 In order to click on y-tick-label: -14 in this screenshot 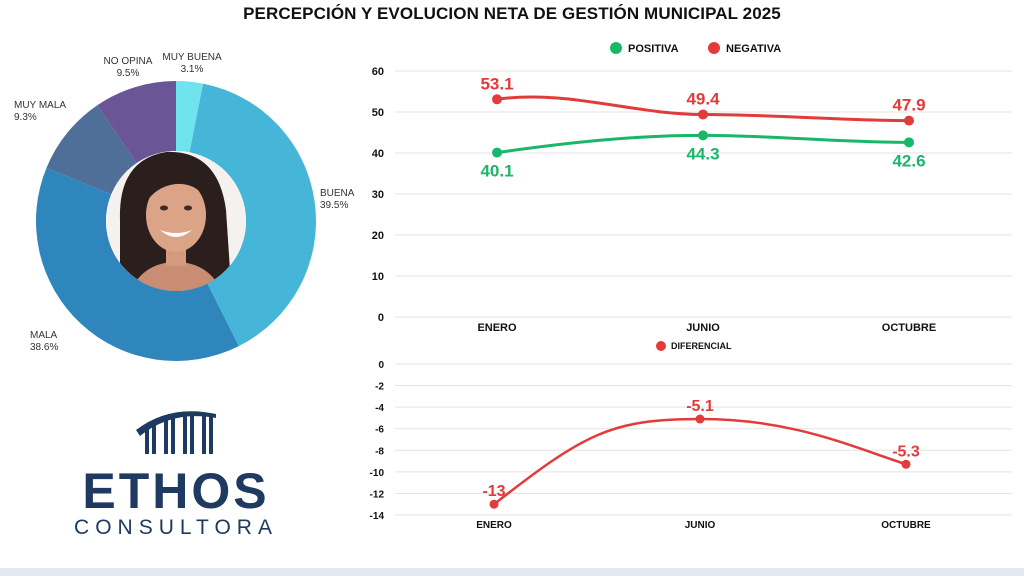, I will do `click(377, 516)`.